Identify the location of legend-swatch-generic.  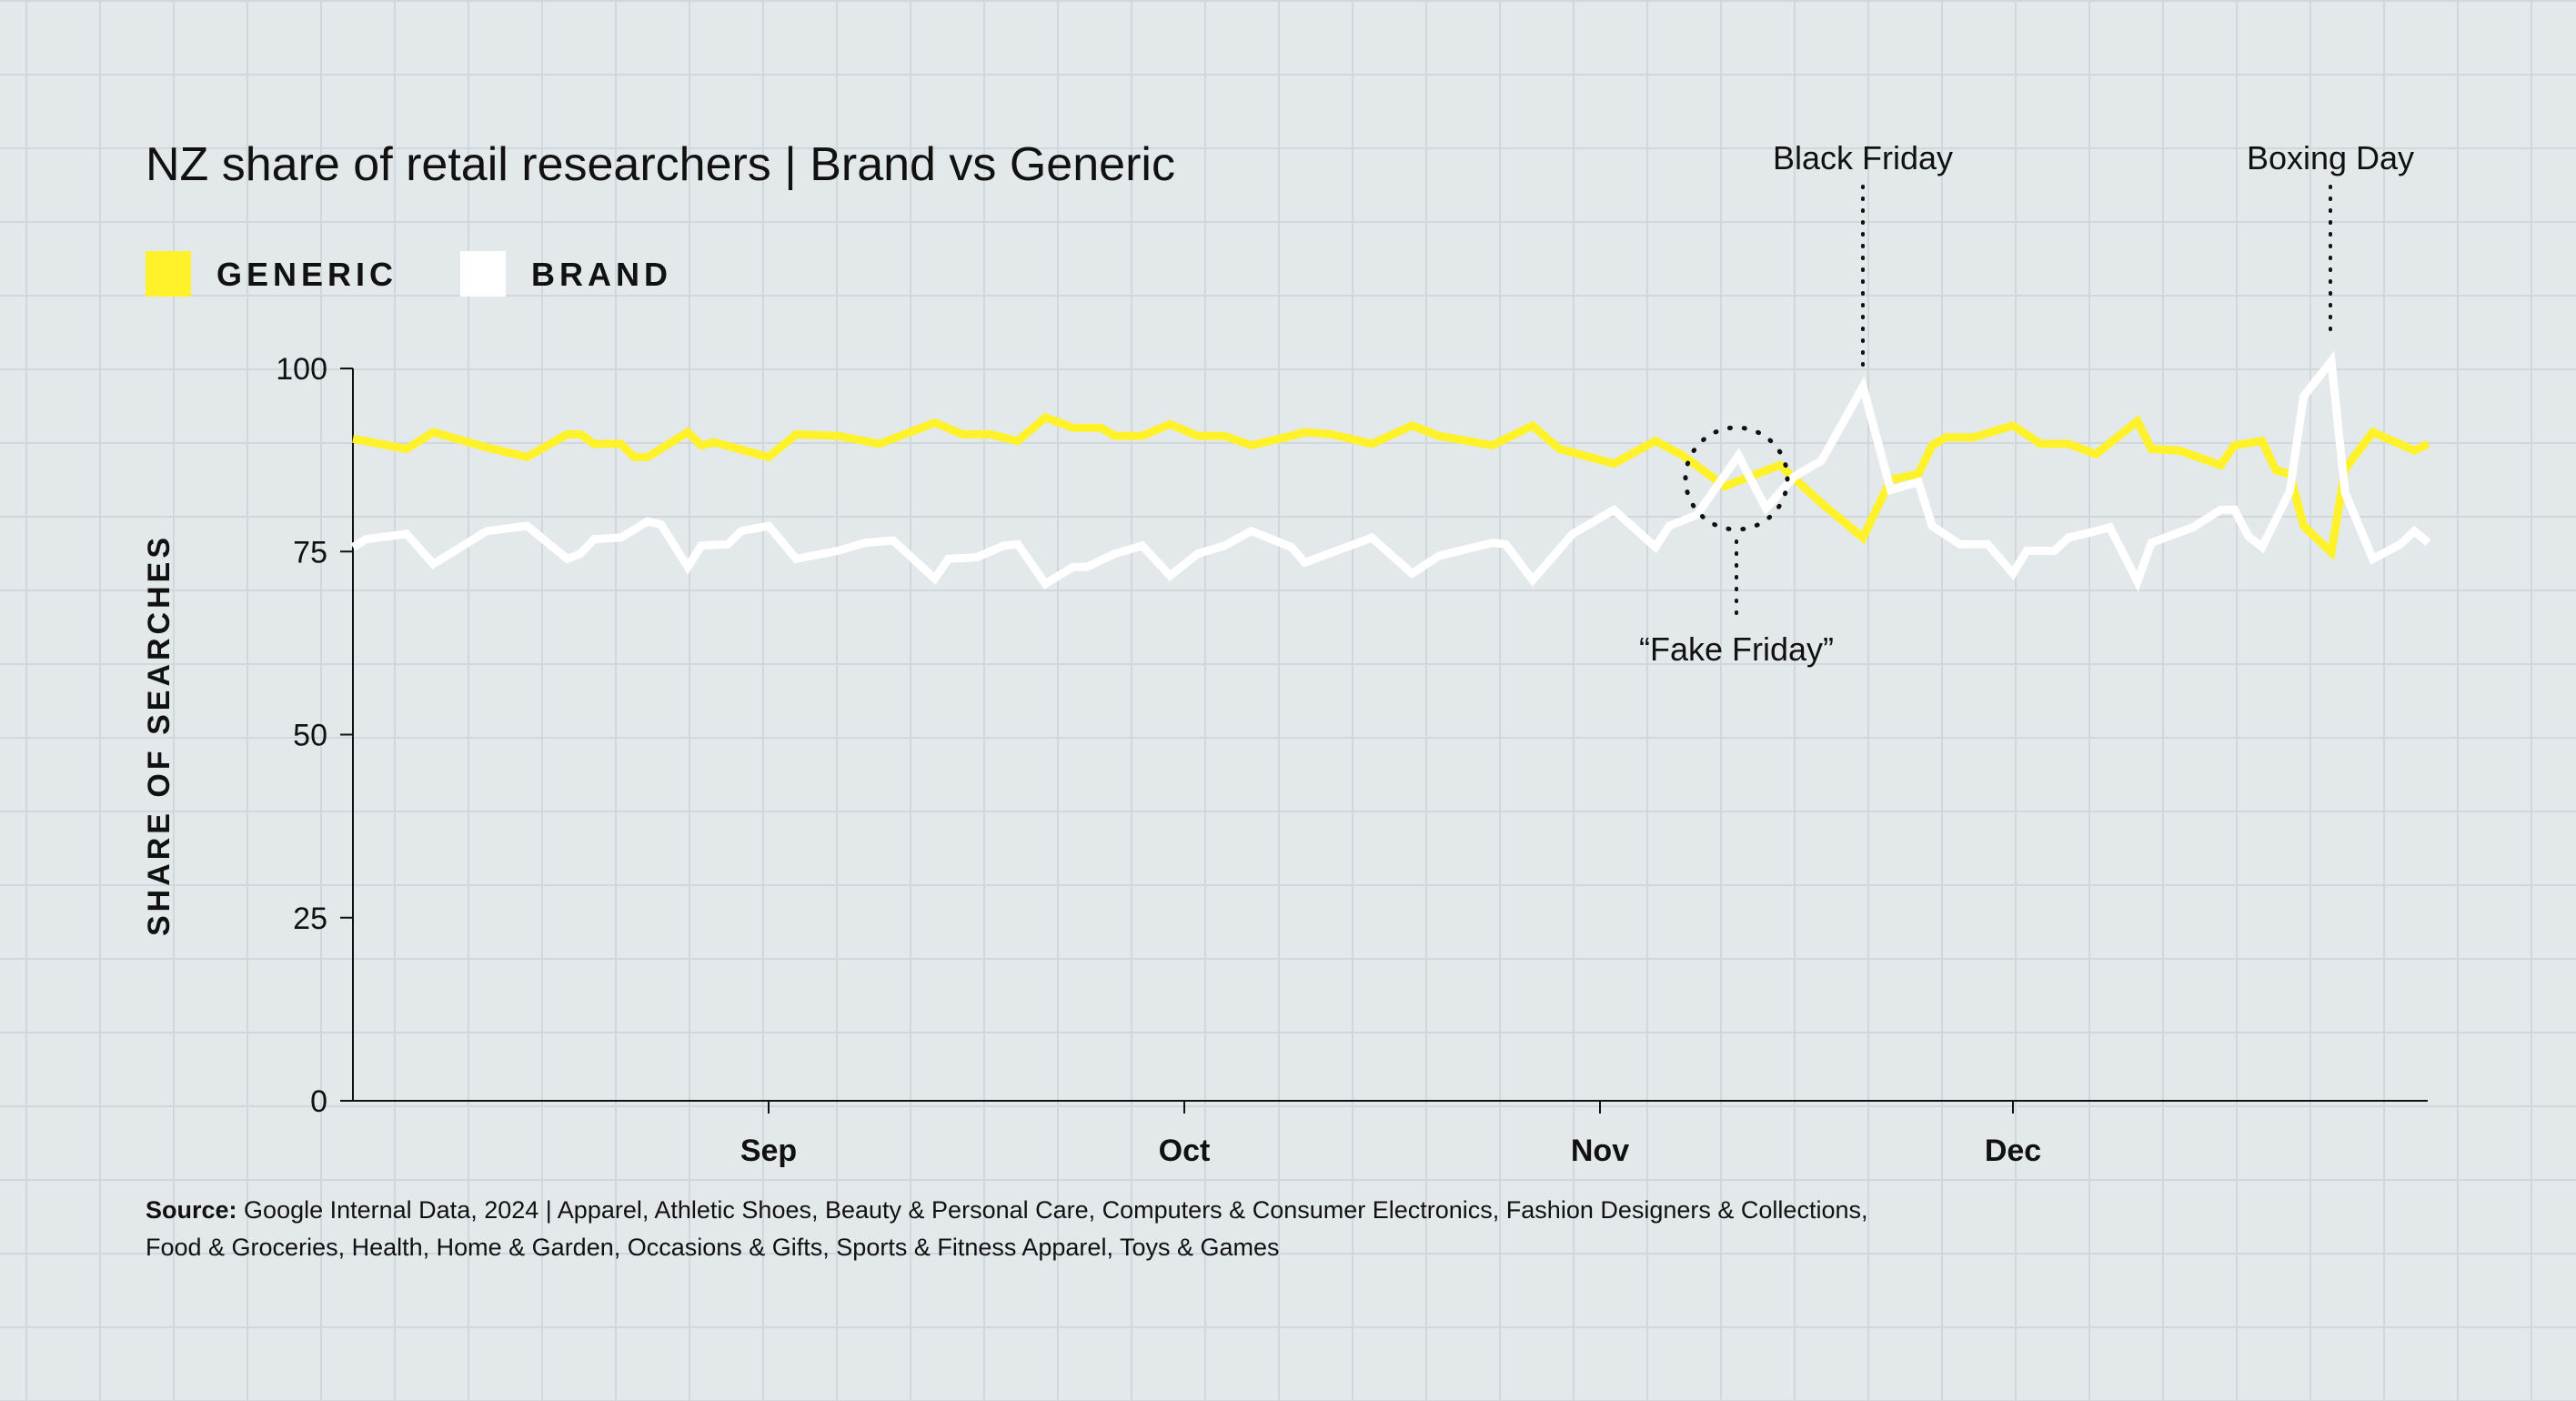
(168, 274).